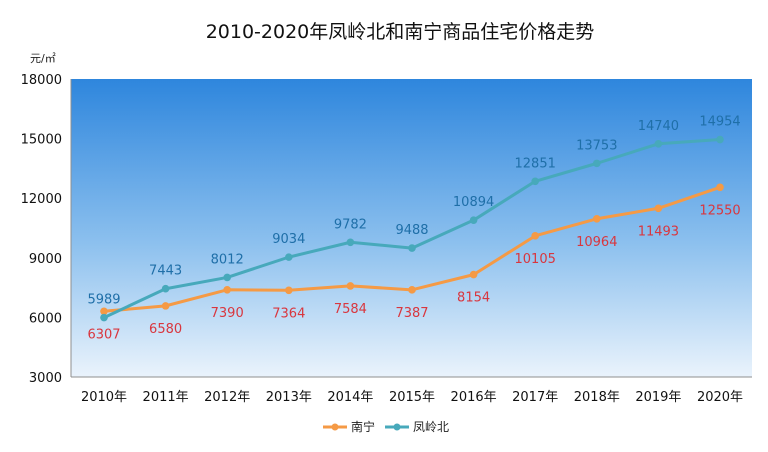 This screenshot has height=452, width=768. Describe the element at coordinates (719, 122) in the screenshot. I see `data-label: 14954` at that location.